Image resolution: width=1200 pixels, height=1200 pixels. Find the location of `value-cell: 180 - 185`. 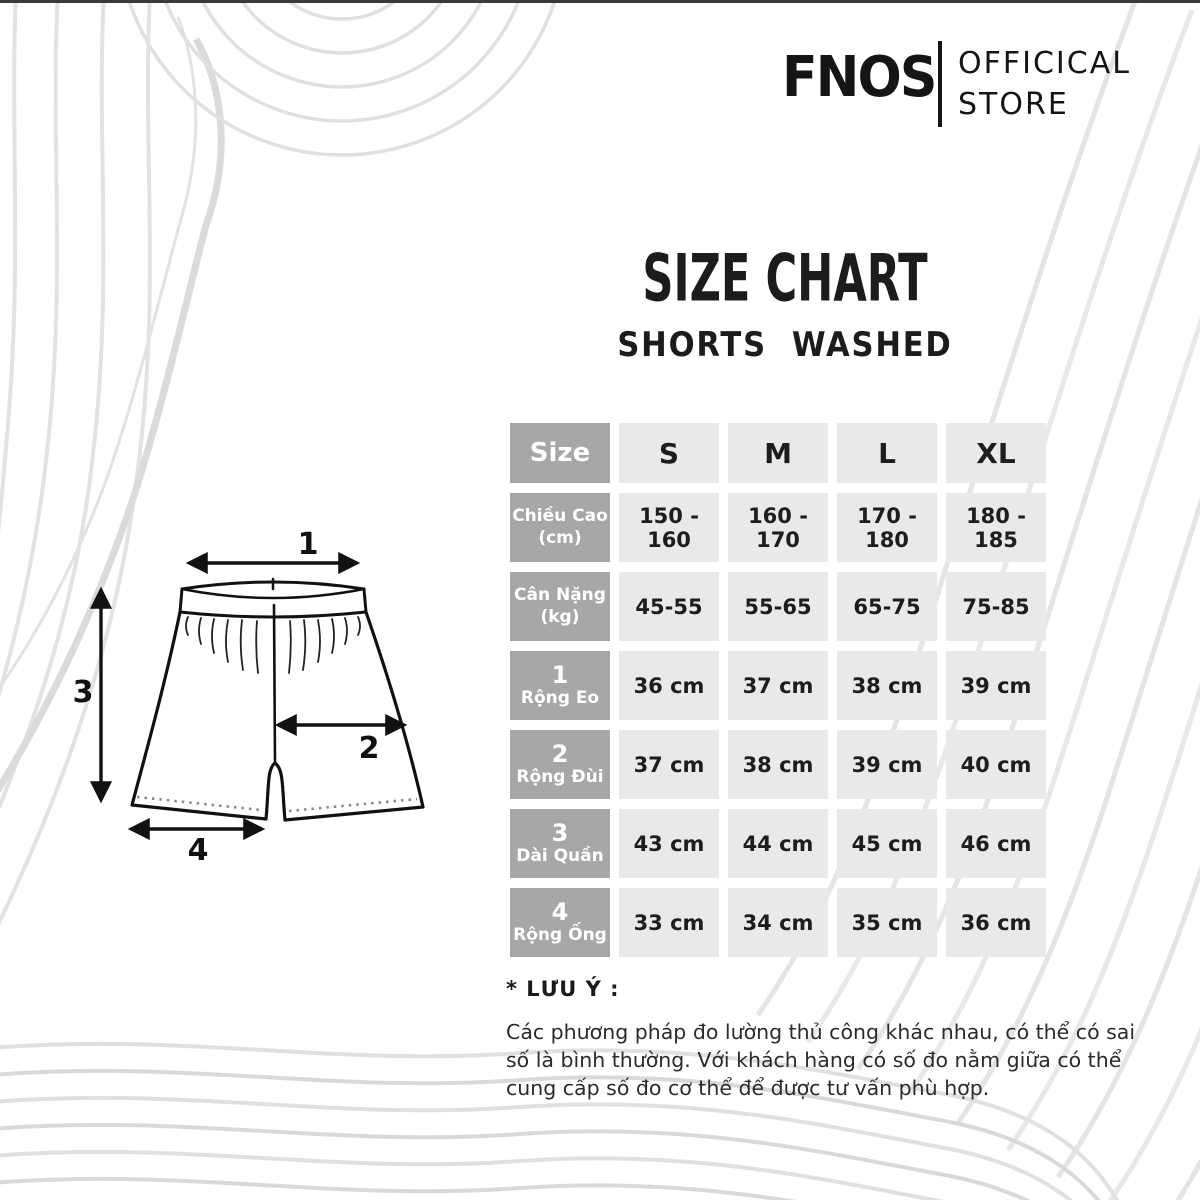

value-cell: 180 - 185 is located at coordinates (996, 527).